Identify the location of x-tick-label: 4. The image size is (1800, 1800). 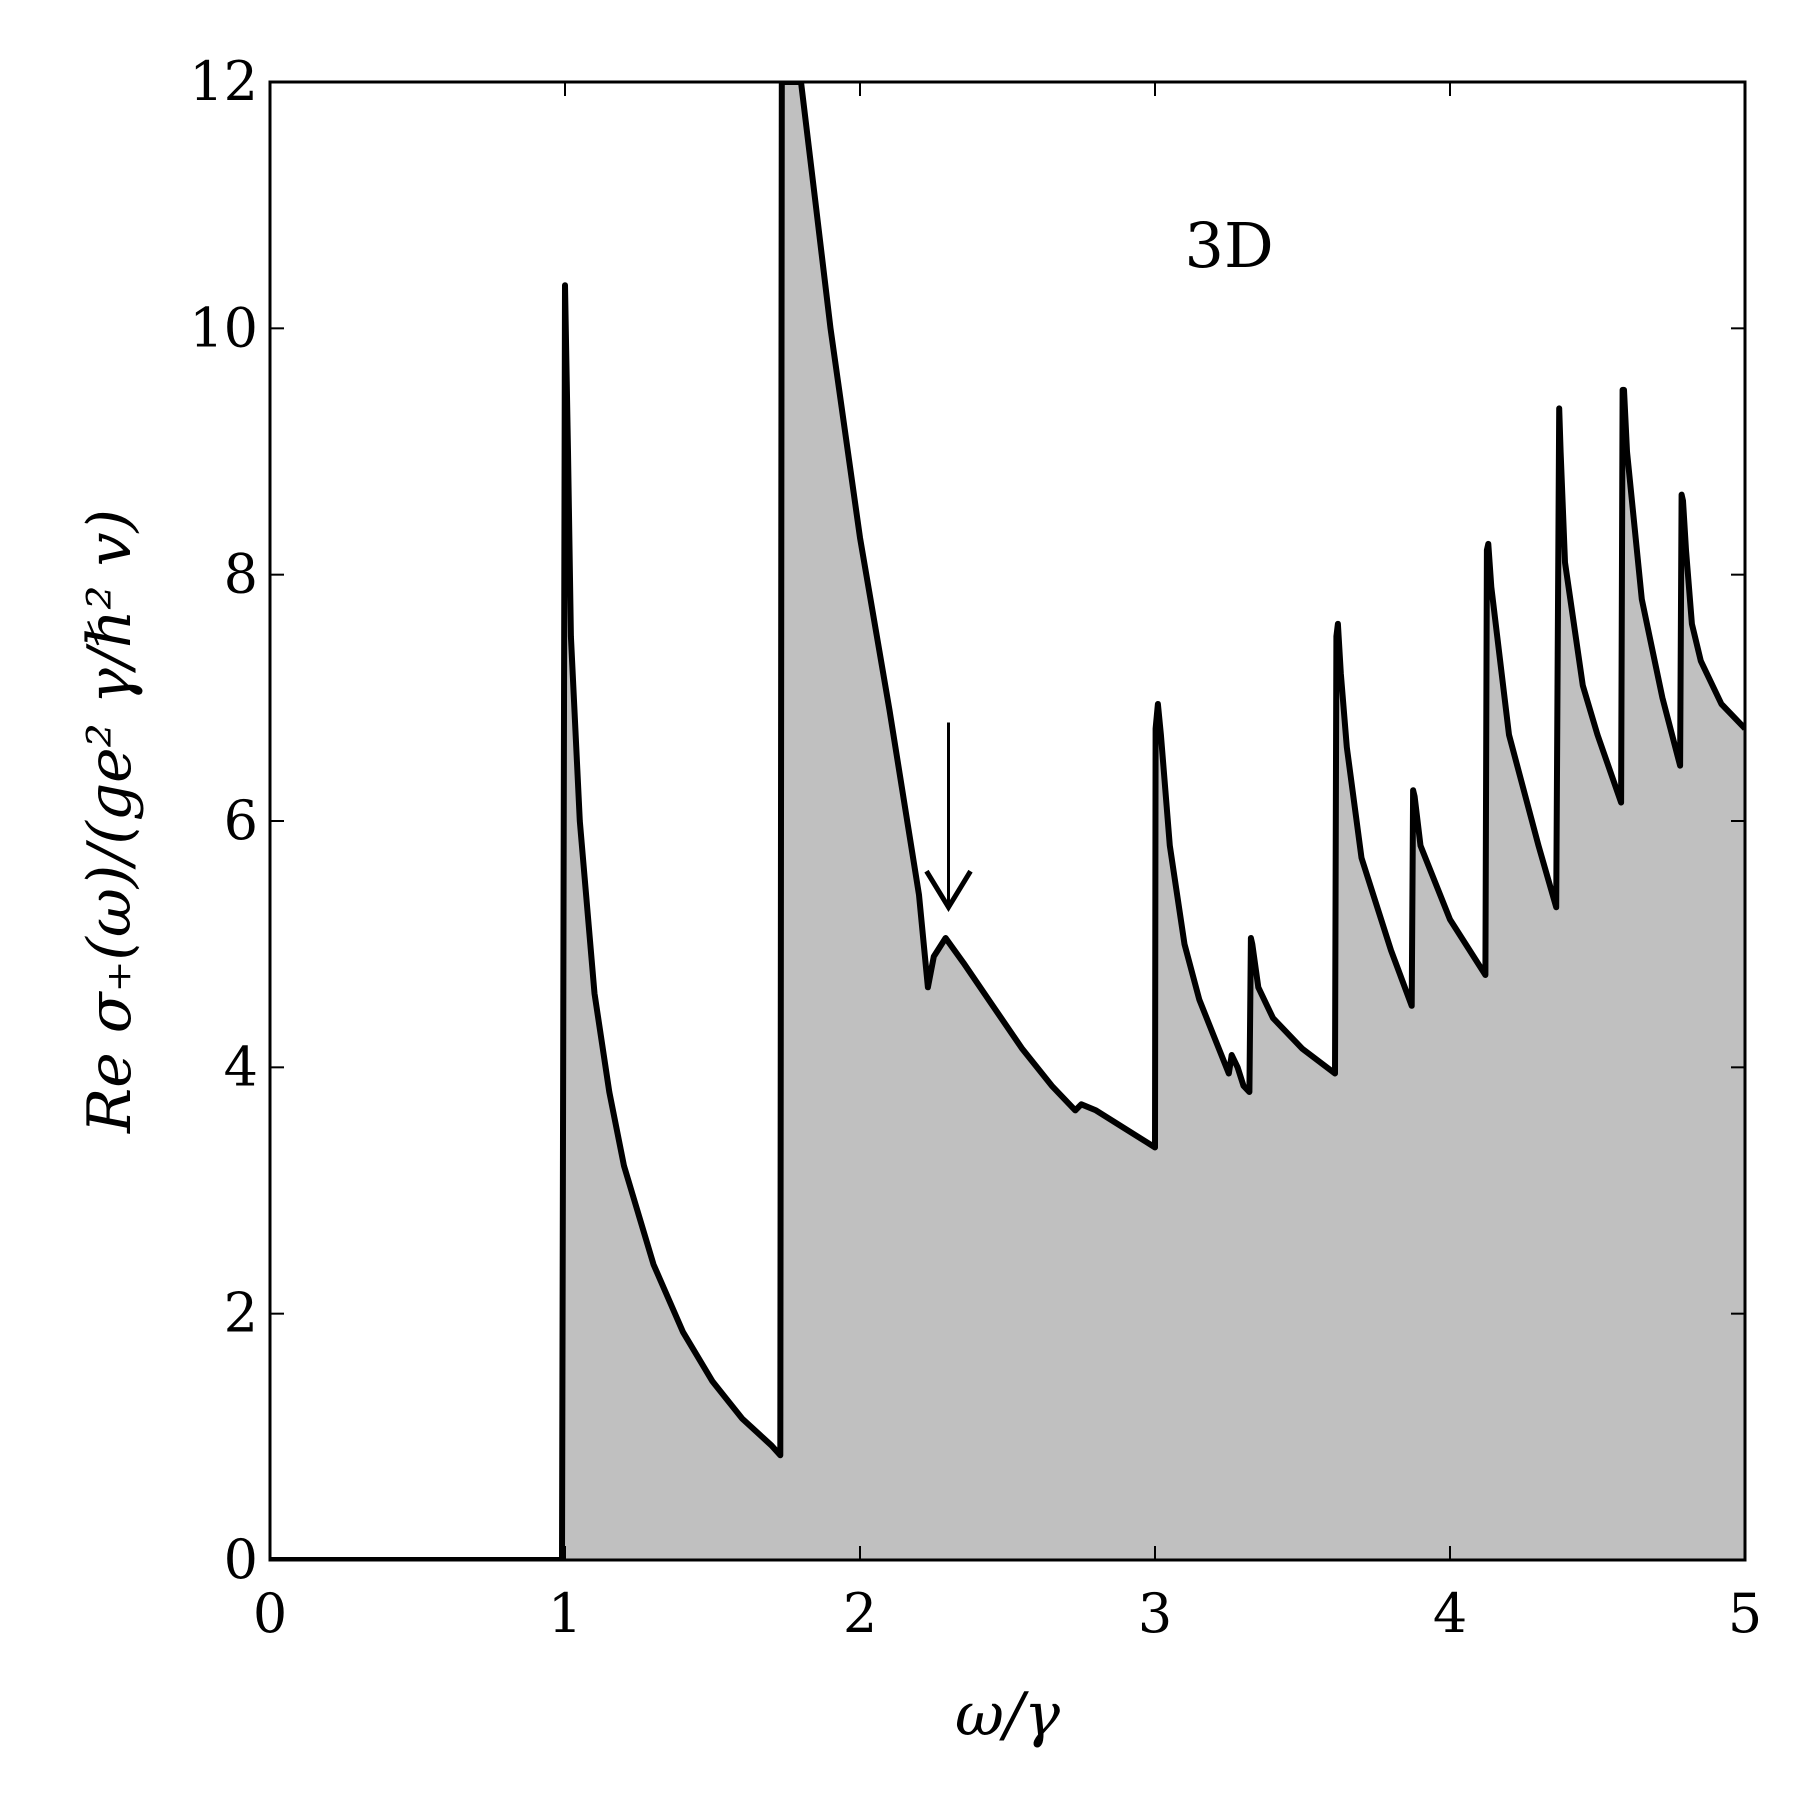
(1450, 1613).